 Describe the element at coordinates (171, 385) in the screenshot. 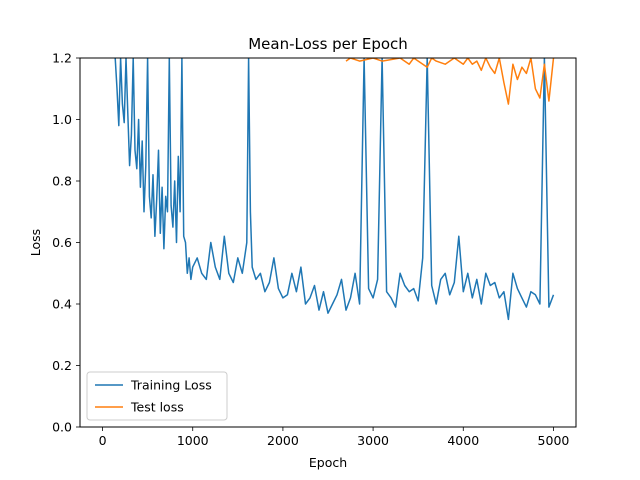

I see `legend-label-training-loss: Training Loss` at that location.